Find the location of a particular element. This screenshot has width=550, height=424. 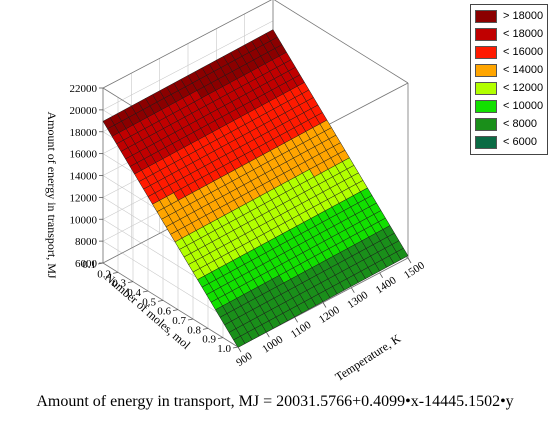

legend-item: < 14000 is located at coordinates (509, 70).